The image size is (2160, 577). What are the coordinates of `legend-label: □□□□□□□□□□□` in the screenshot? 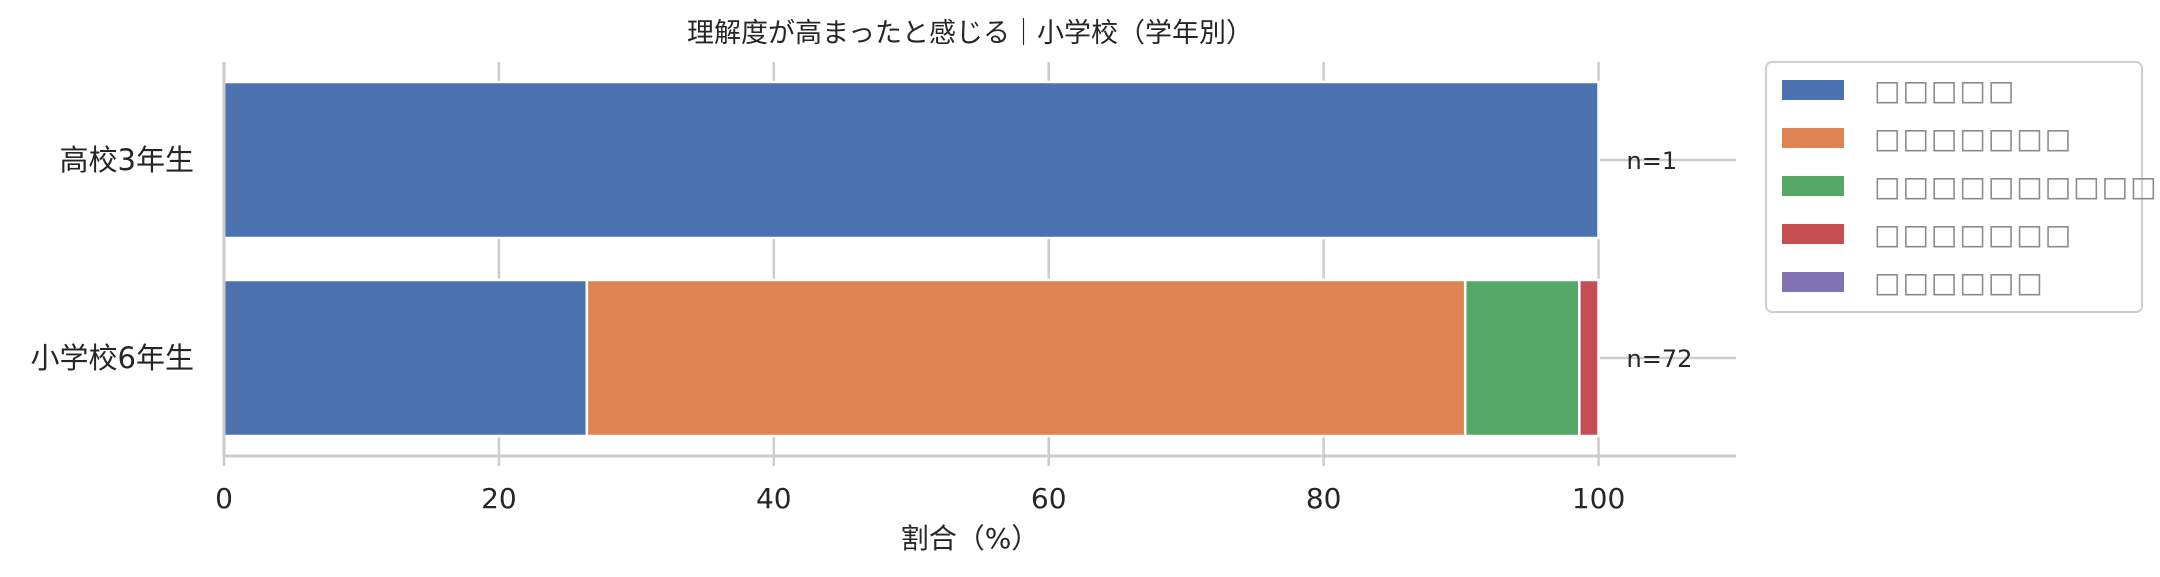 It's located at (2017, 186).